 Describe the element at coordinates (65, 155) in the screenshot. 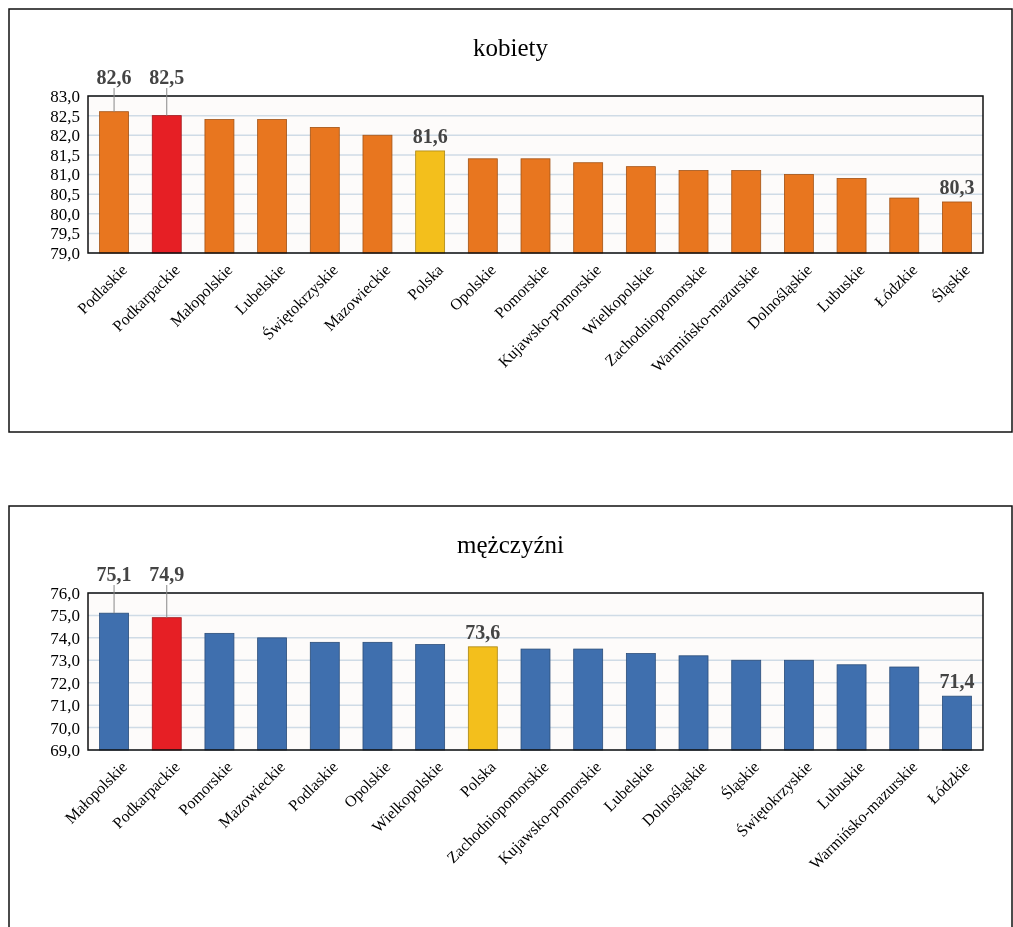

I see `y-tick-label: 81,5` at that location.